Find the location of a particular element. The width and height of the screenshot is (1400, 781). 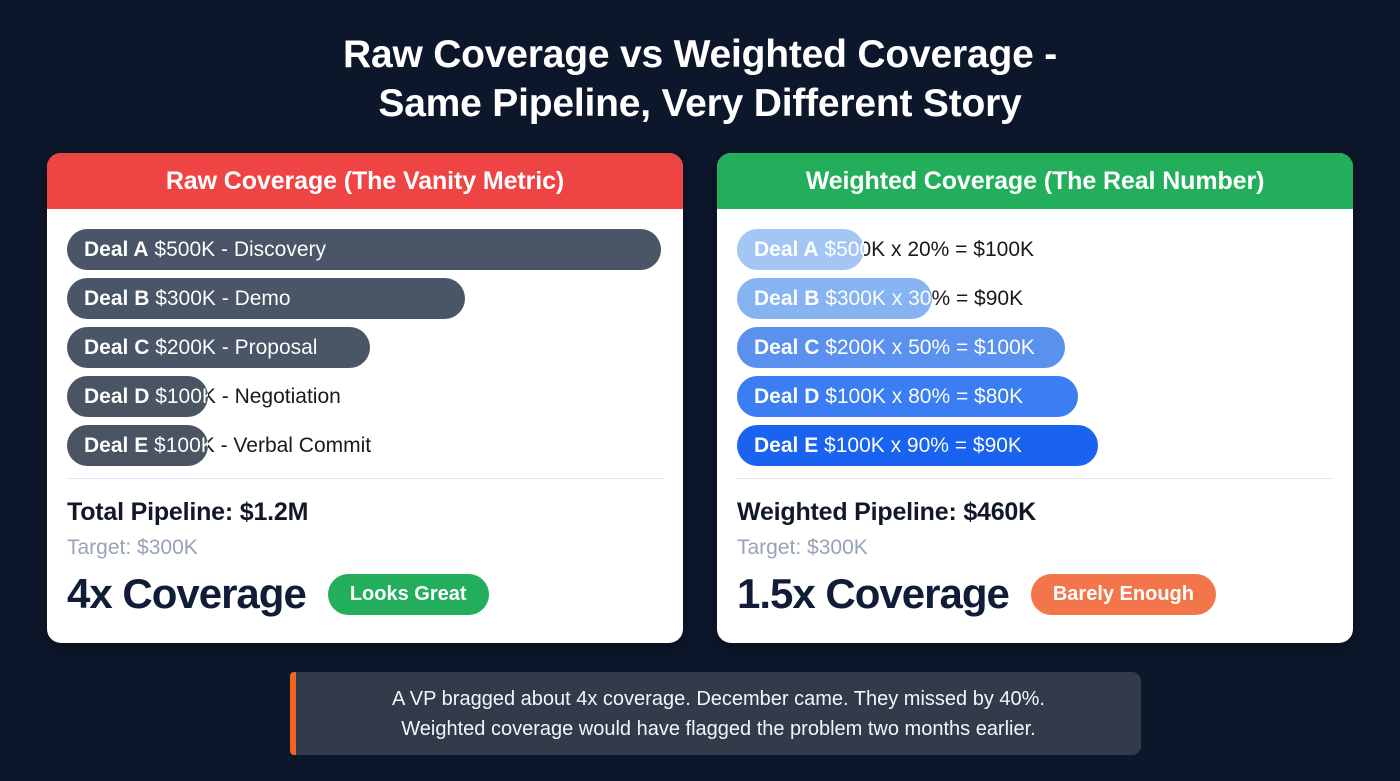

raw-card-header: Raw Coverage (The Vanity Metric) is located at coordinates (365, 181).